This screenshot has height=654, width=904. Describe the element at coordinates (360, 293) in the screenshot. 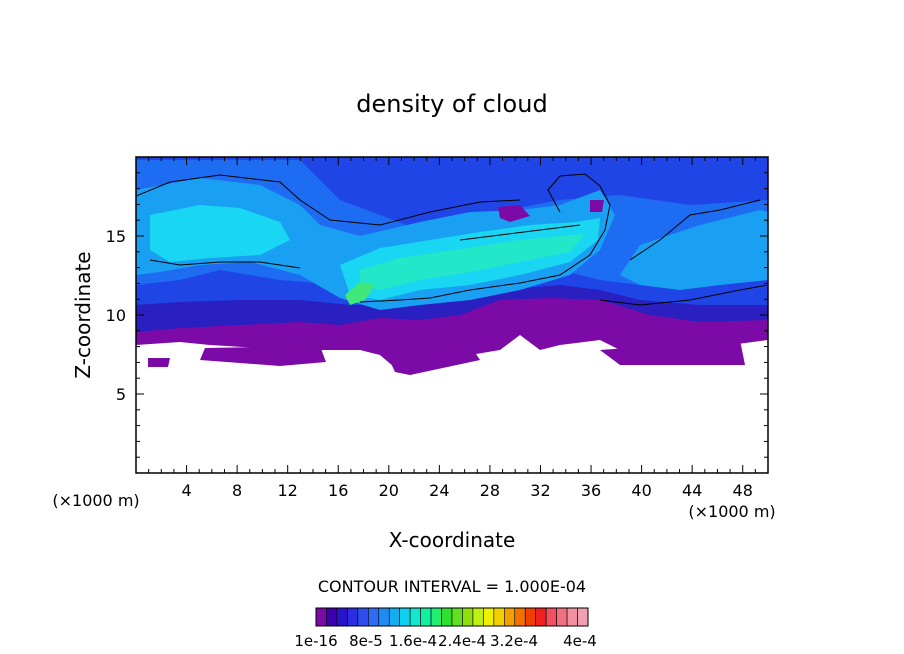

I see `field-green-core` at that location.